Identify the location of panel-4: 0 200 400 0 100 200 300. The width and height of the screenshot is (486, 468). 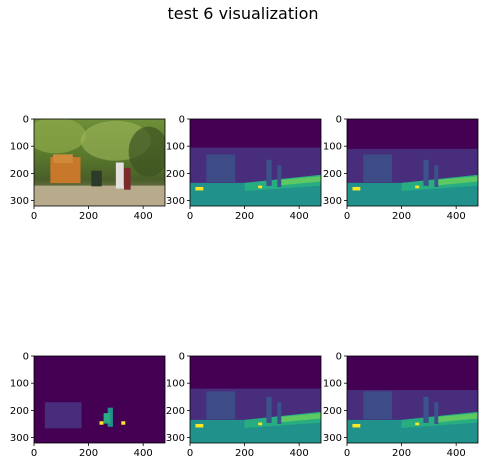
(88, 405).